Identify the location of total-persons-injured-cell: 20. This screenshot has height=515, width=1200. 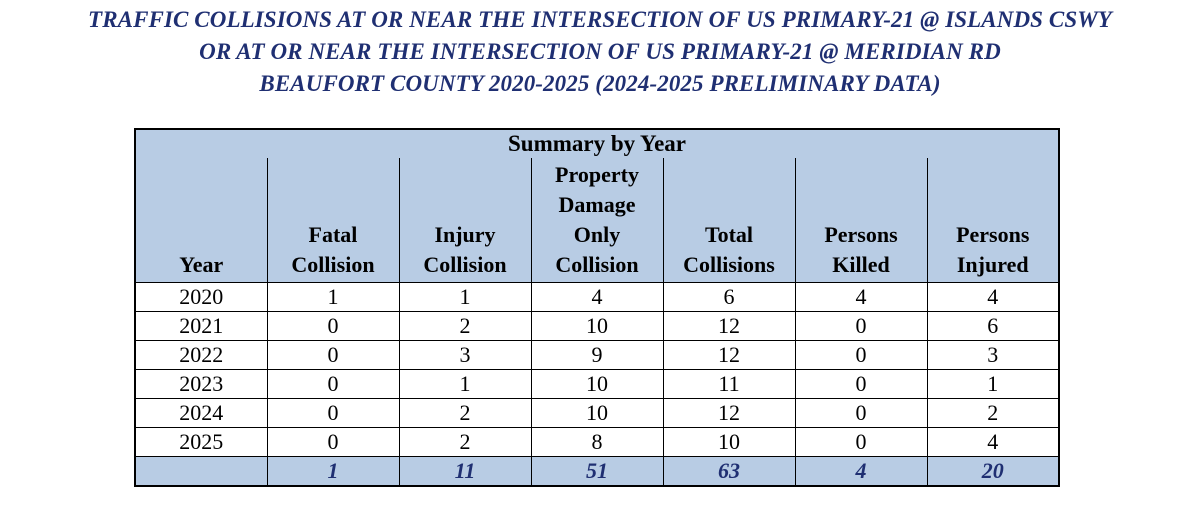
(993, 471).